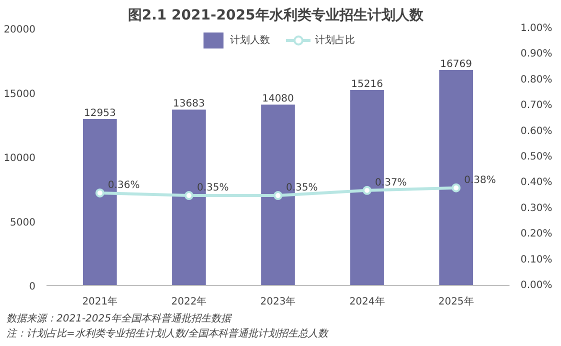 Image resolution: width=561 pixels, height=346 pixels. I want to click on x-tick-label: 2024年, so click(367, 302).